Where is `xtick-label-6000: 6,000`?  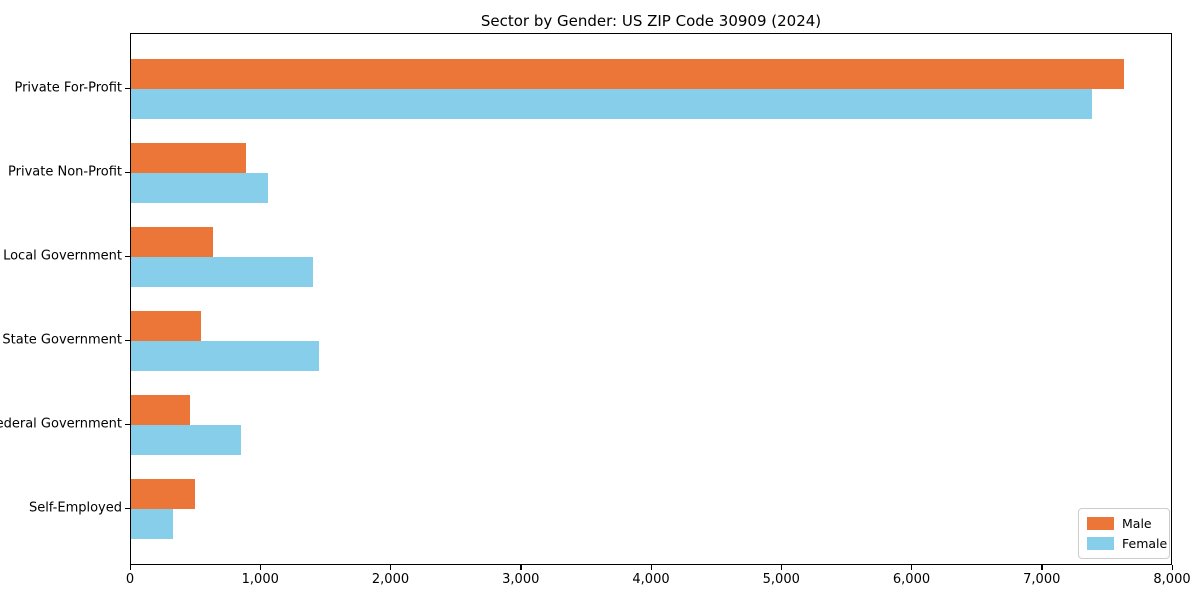 xtick-label-6000: 6,000 is located at coordinates (911, 579).